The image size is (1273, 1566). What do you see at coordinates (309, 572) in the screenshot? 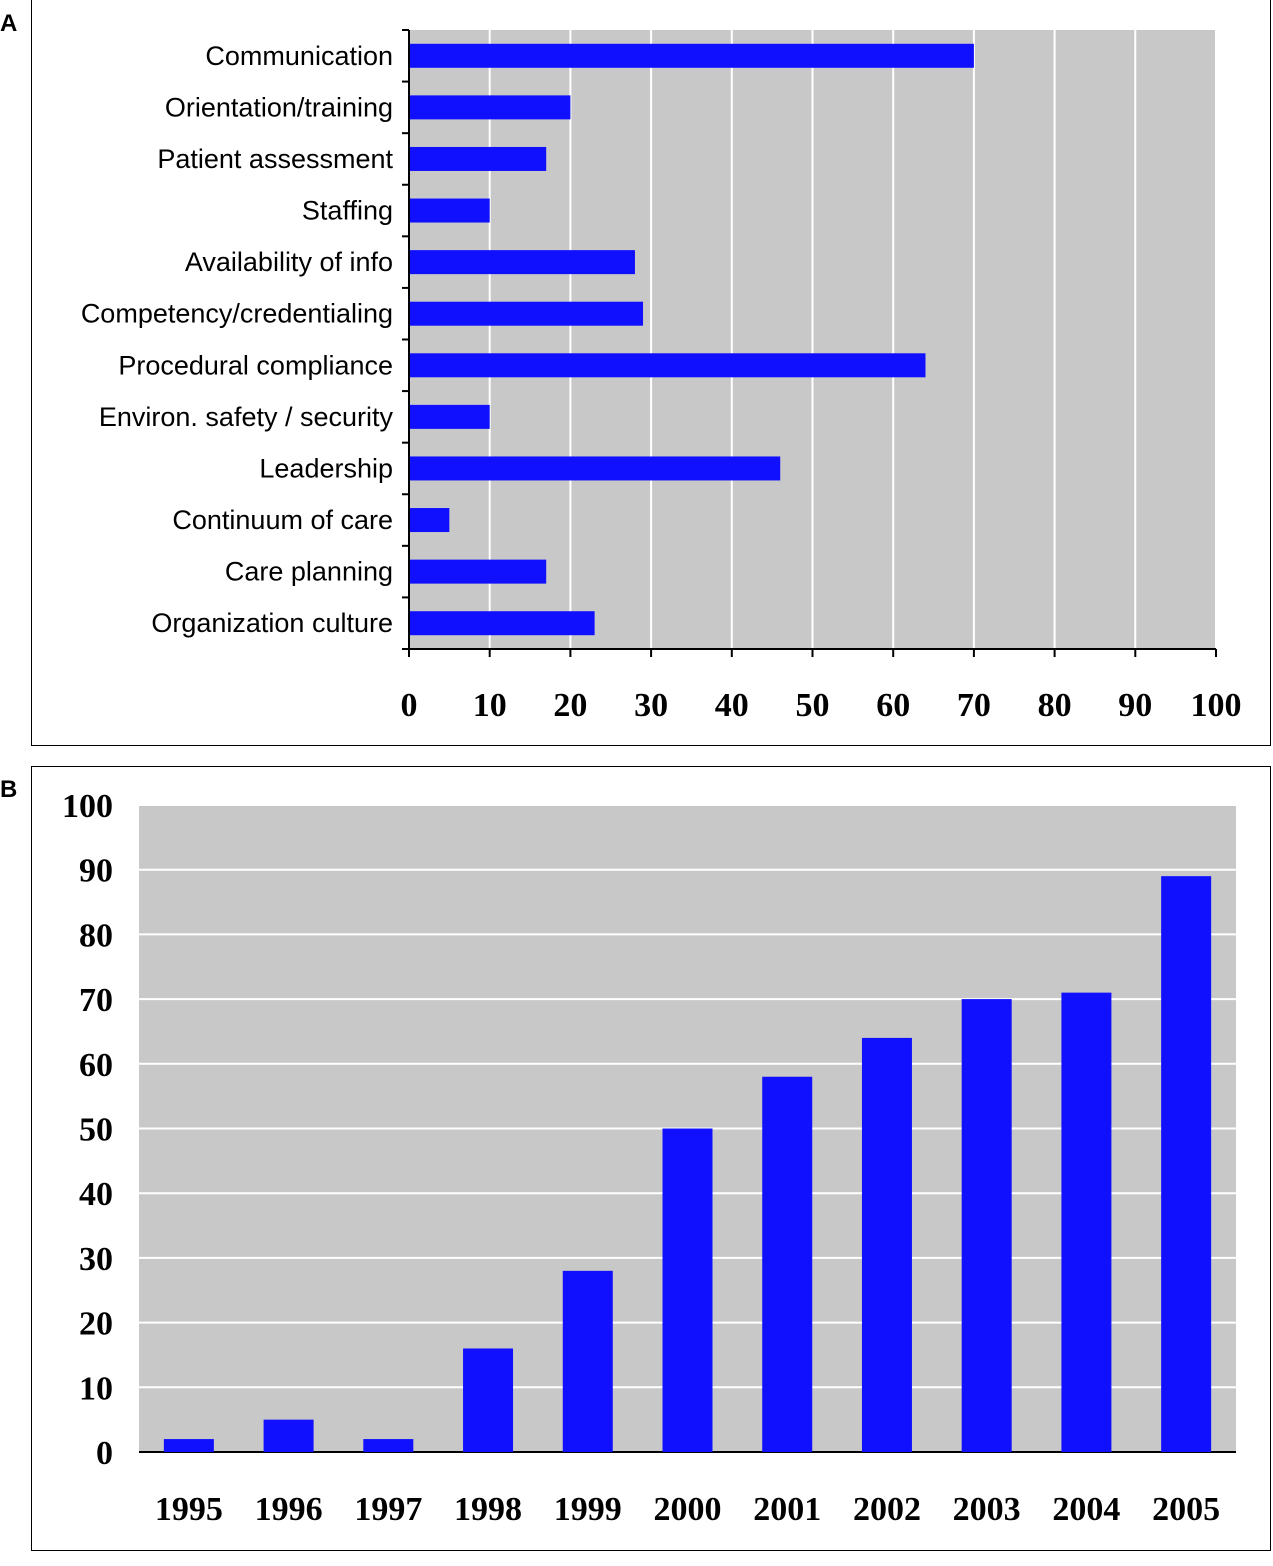
I see `category-label: Care planning` at bounding box center [309, 572].